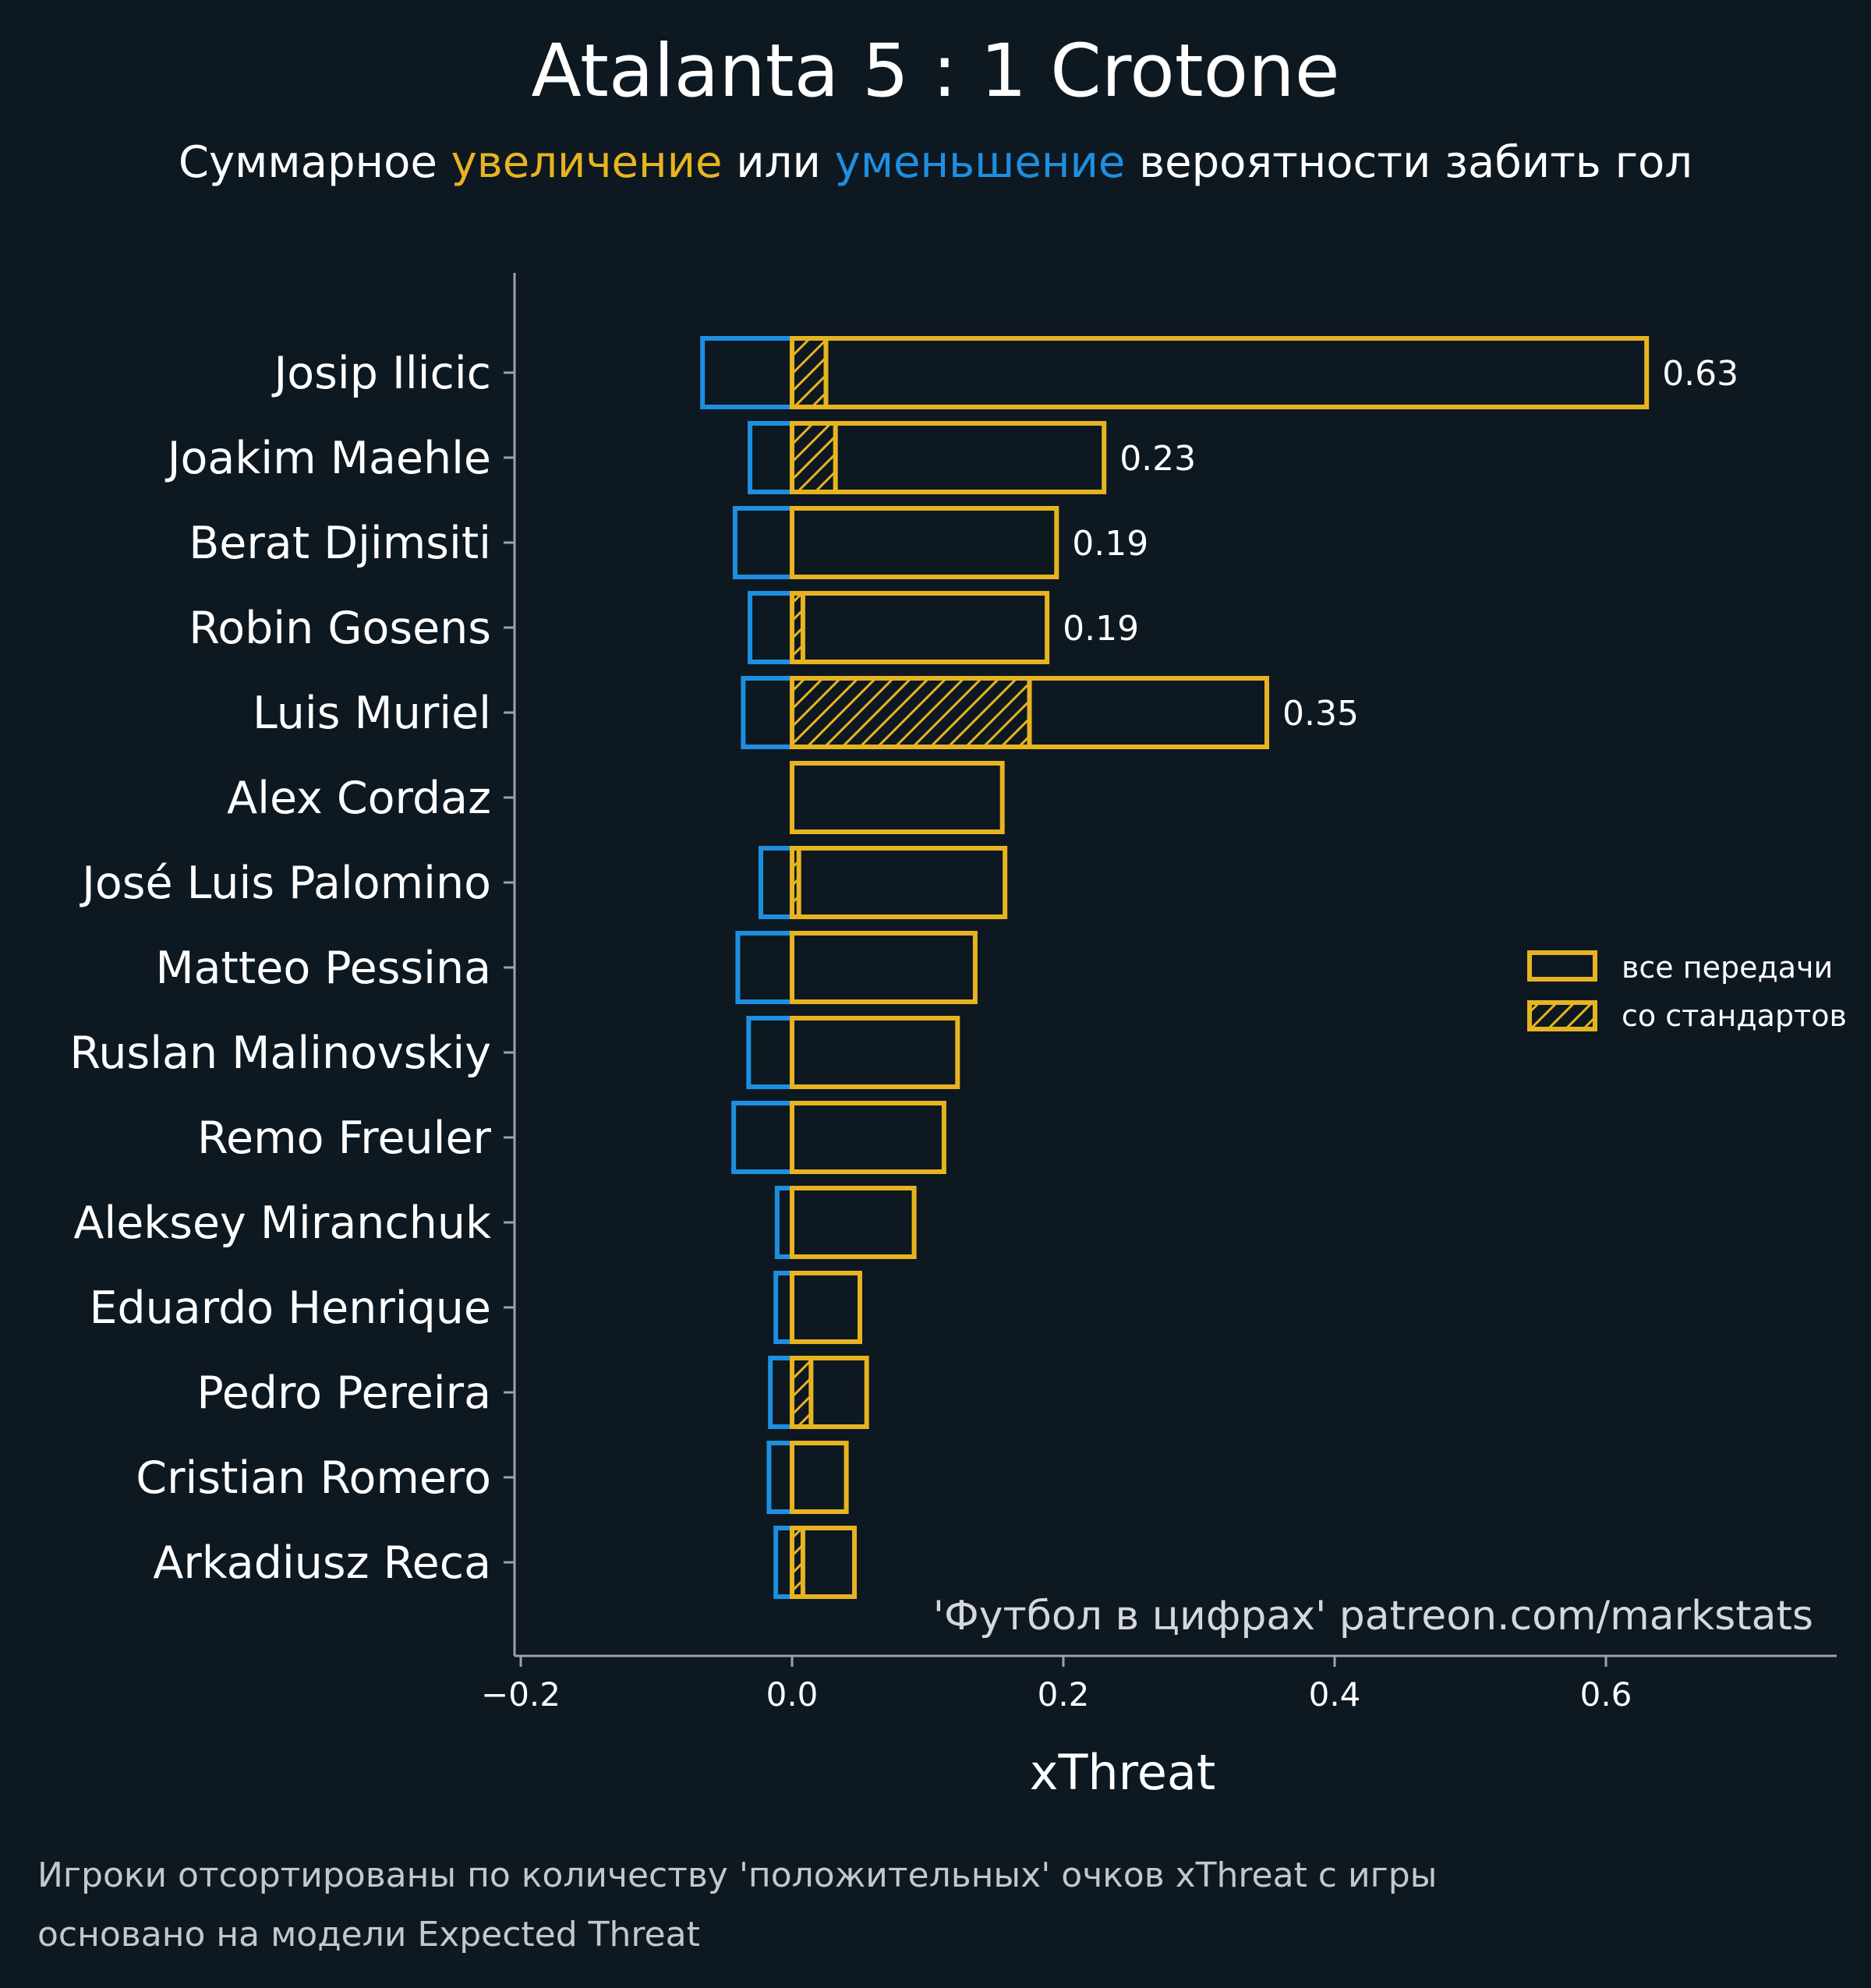  Describe the element at coordinates (792, 1694) in the screenshot. I see `x-tick-label: 0.0` at that location.